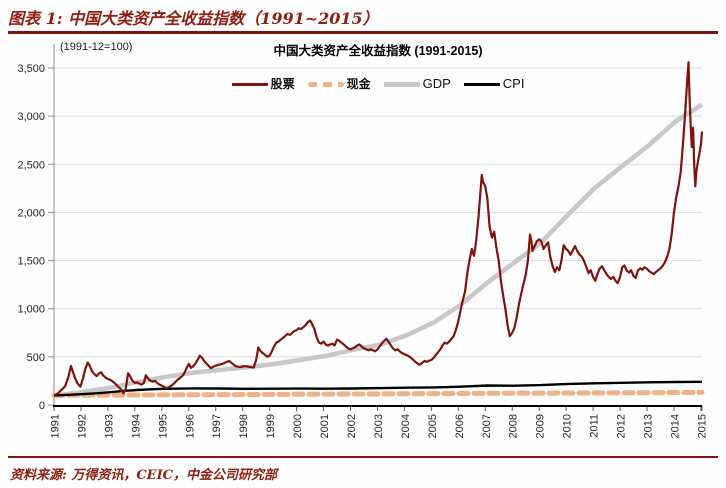 Image resolution: width=726 pixels, height=488 pixels. I want to click on legend-item-gdp: GDP, so click(417, 83).